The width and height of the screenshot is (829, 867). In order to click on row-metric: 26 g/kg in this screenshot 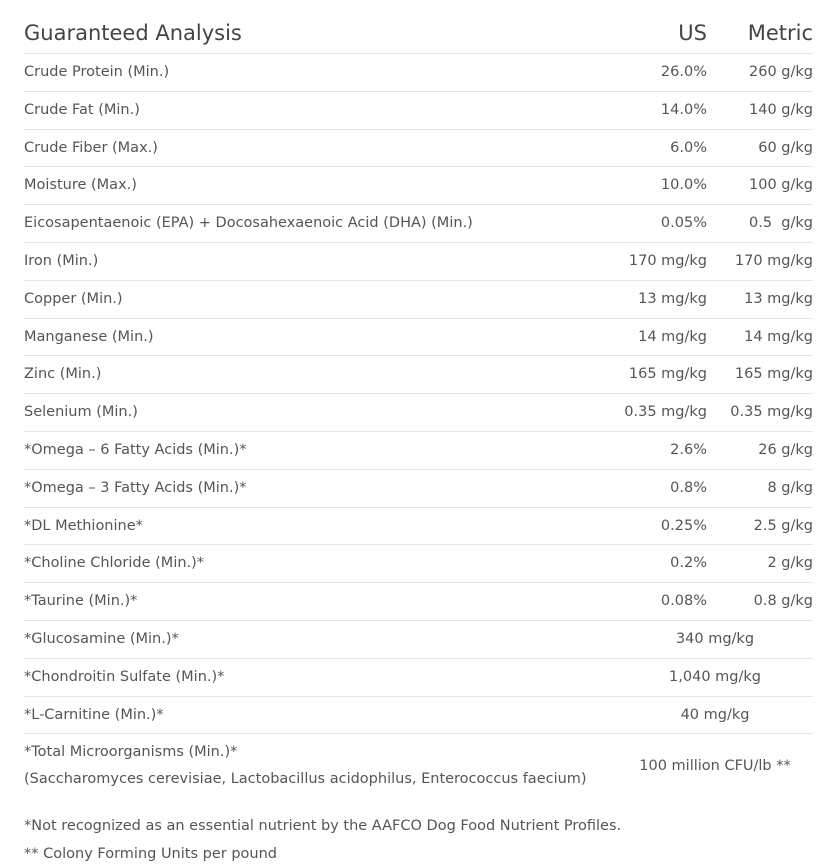, I will do `click(785, 449)`.